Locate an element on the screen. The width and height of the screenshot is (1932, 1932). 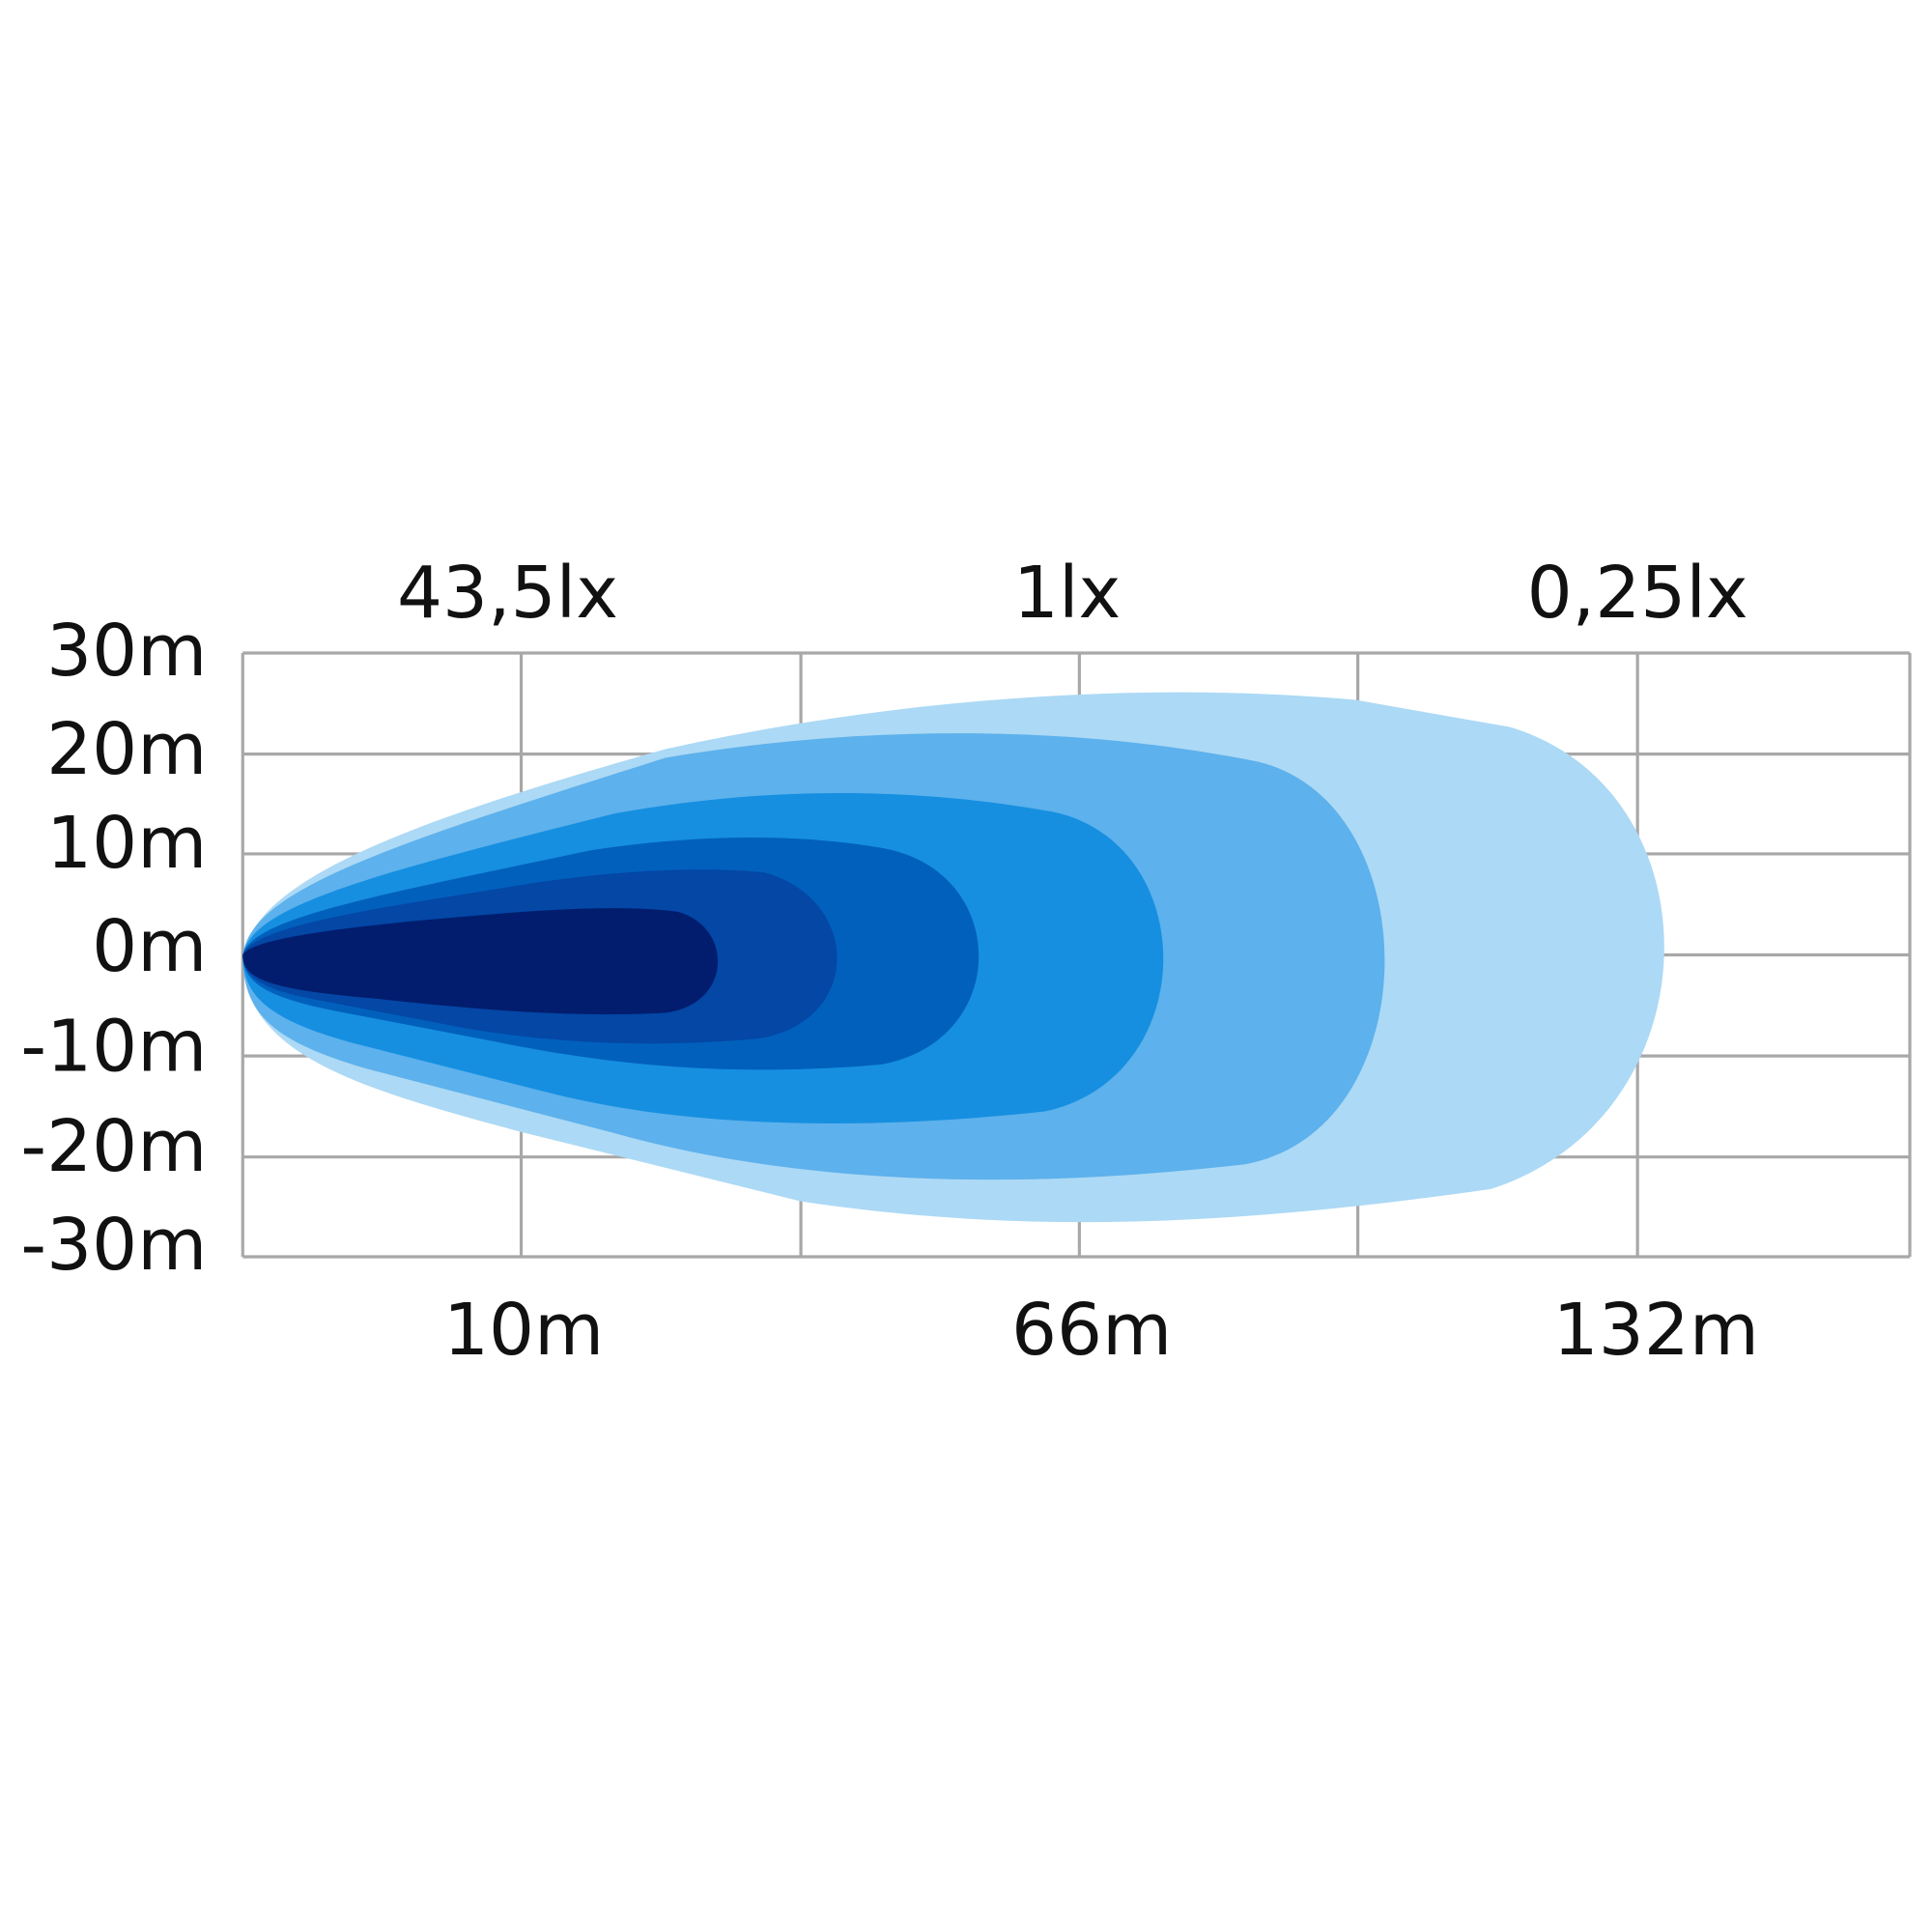
y-tick-label: -10m is located at coordinates (113, 1047).